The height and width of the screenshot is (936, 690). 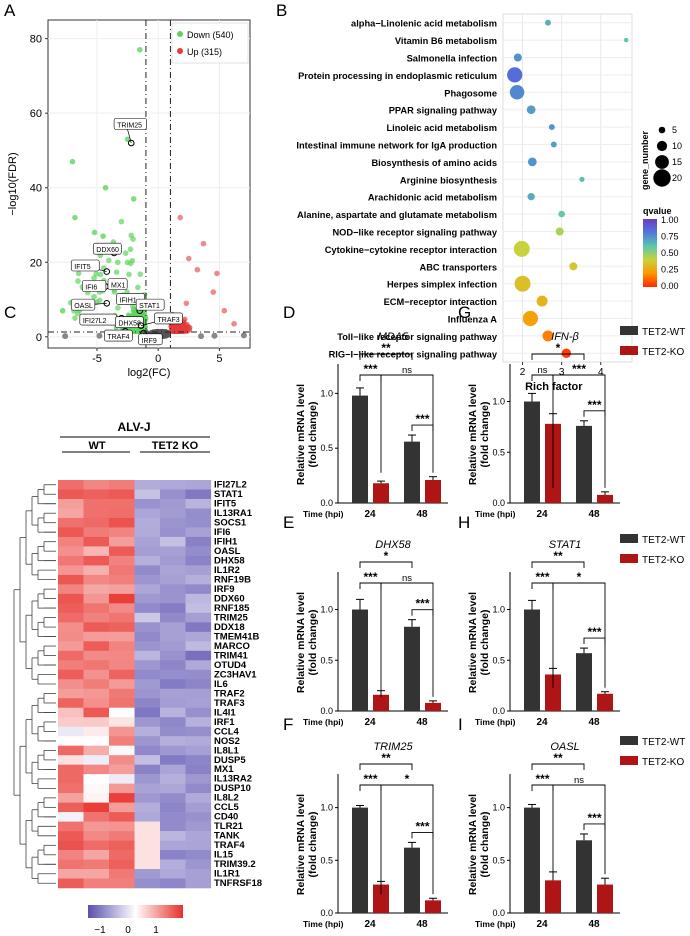 I want to click on gene-row-label: IFIT5, so click(x=225, y=504).